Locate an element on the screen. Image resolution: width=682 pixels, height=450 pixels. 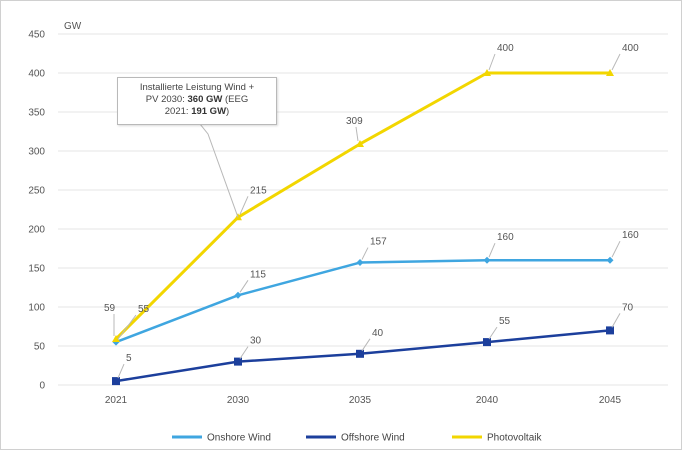
annotation-text: PV 2030: is located at coordinates (166, 99).